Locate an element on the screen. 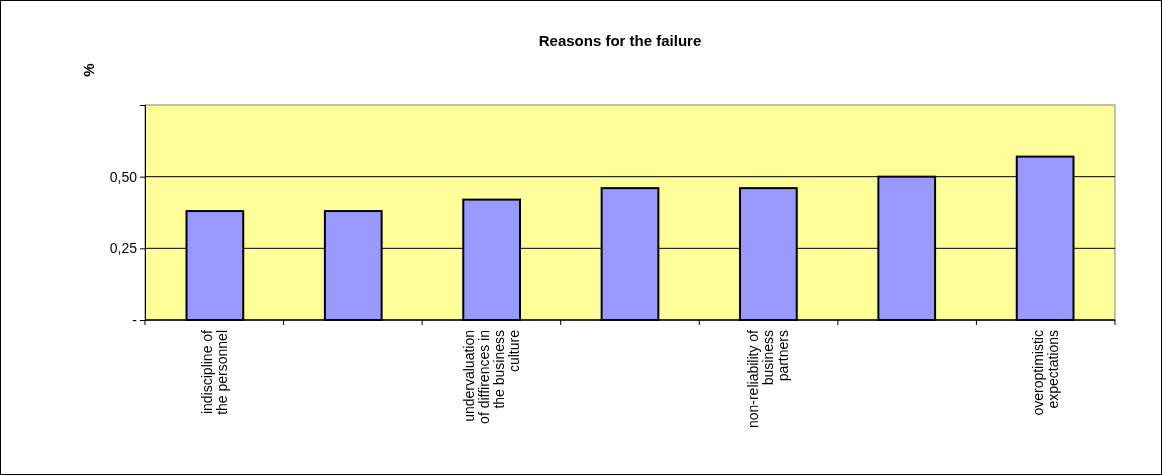 The width and height of the screenshot is (1162, 475). y-tick-label: 0,25 is located at coordinates (123, 248).